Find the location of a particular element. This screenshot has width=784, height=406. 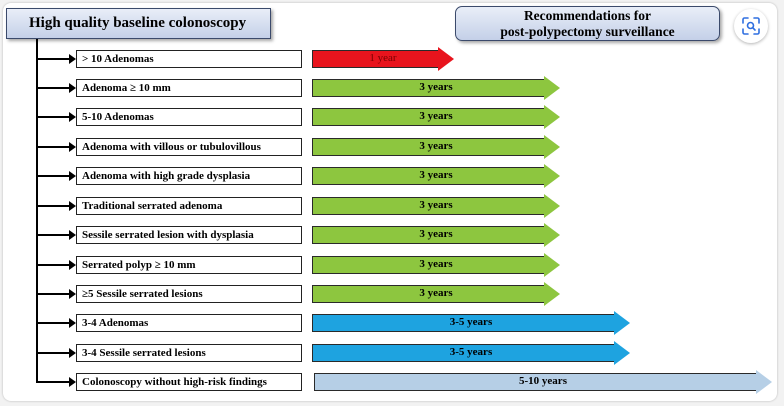

interval-label: 5-10 years is located at coordinates (543, 381).